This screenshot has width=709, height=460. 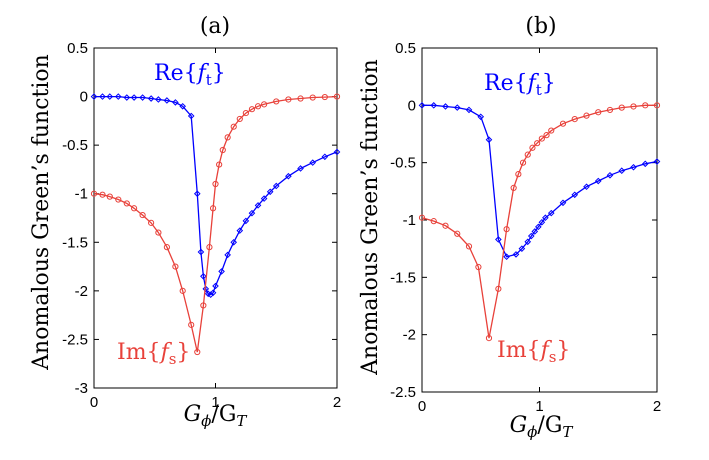 What do you see at coordinates (75, 145) in the screenshot?
I see `y-tick-label: -0.5` at bounding box center [75, 145].